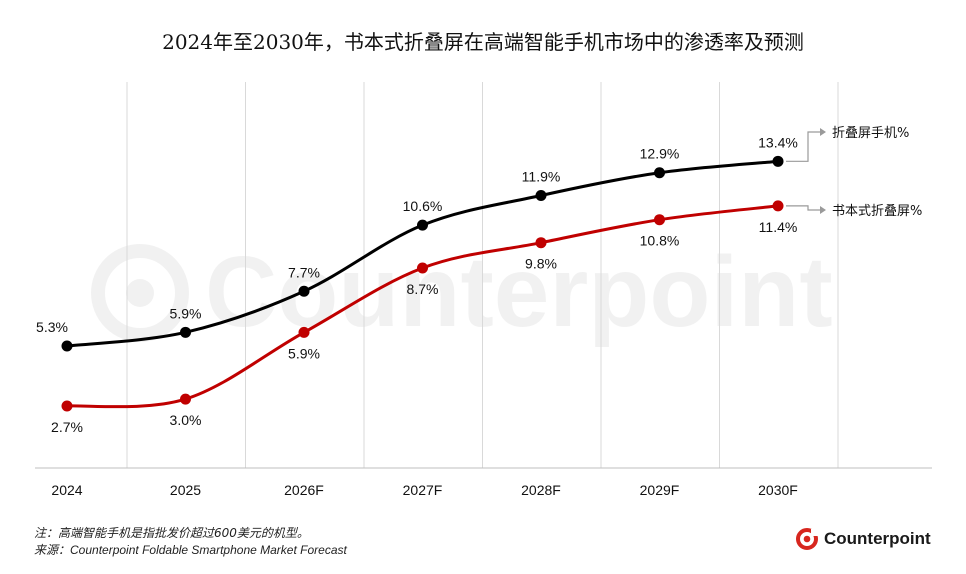  I want to click on brand-logo: Counterpoint, so click(863, 539).